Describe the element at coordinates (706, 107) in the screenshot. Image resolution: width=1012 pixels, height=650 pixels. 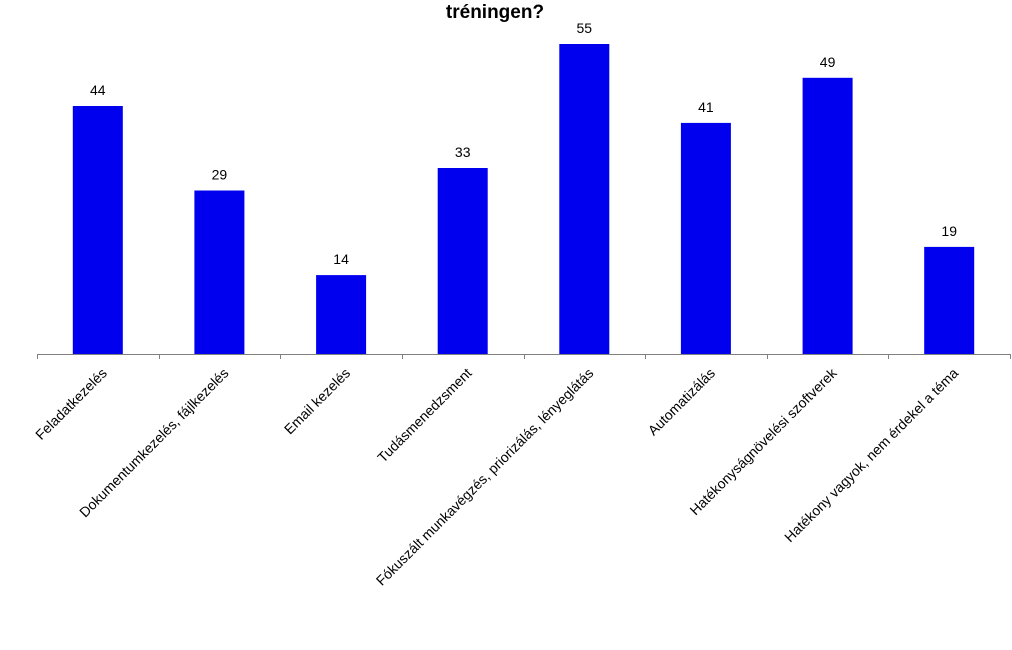
I see `data-label: 41` at that location.